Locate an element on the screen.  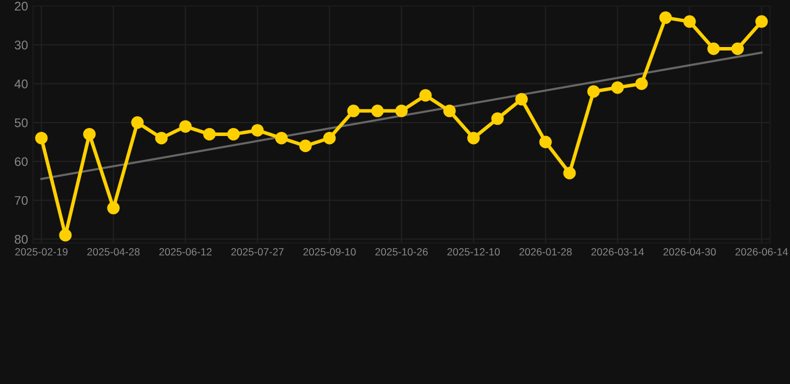
y-tick-label: 40 is located at coordinates (21, 84).